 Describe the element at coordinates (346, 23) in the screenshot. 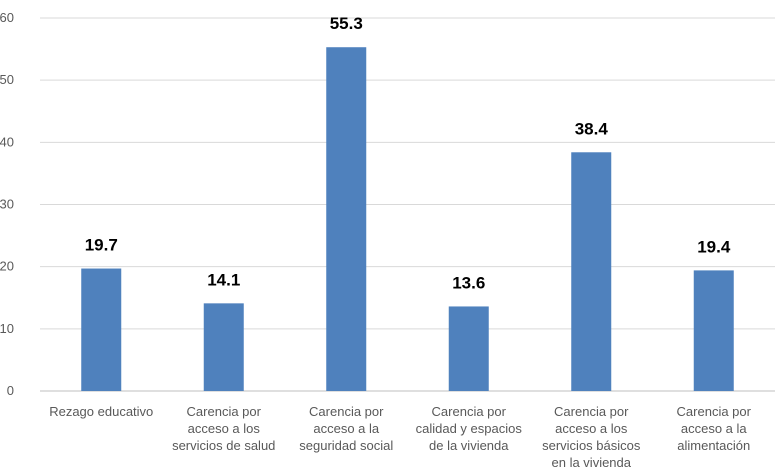

I see `data-label: 55.3` at that location.